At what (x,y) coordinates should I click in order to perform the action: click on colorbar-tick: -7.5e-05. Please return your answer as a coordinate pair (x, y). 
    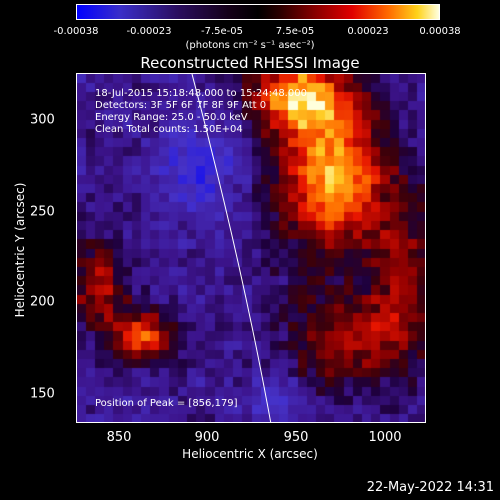
    Looking at the image, I should click on (222, 31).